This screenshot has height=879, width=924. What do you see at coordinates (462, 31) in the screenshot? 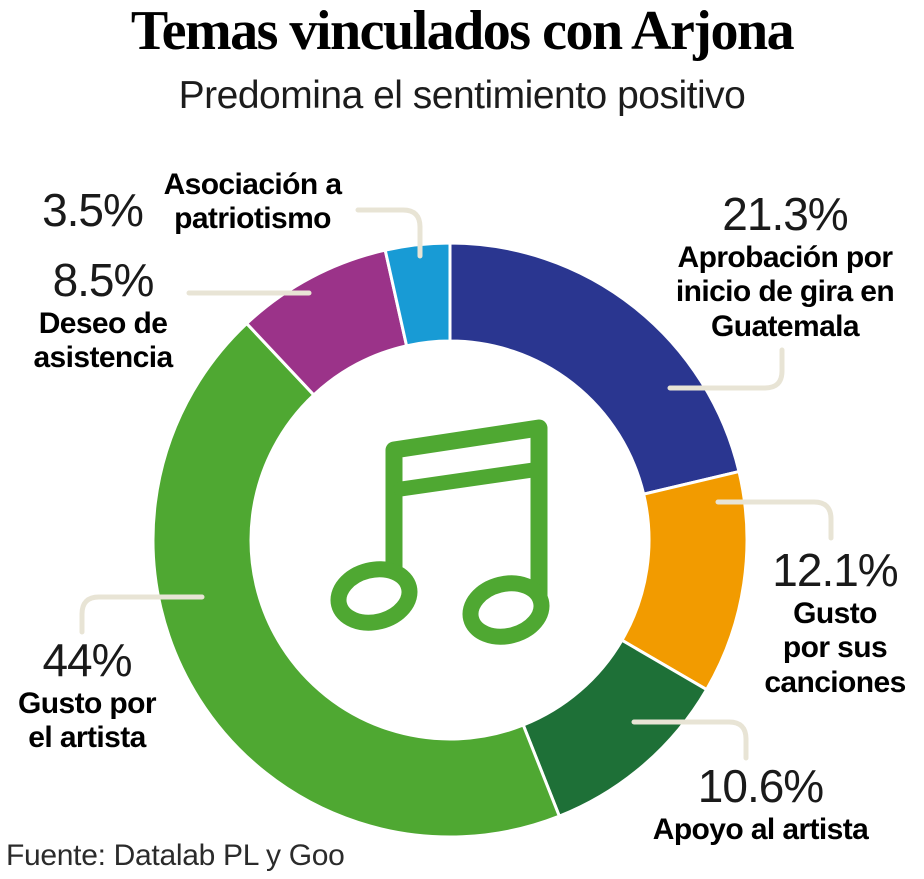
I see `page-title: Temas vinculados con Arjona` at bounding box center [462, 31].